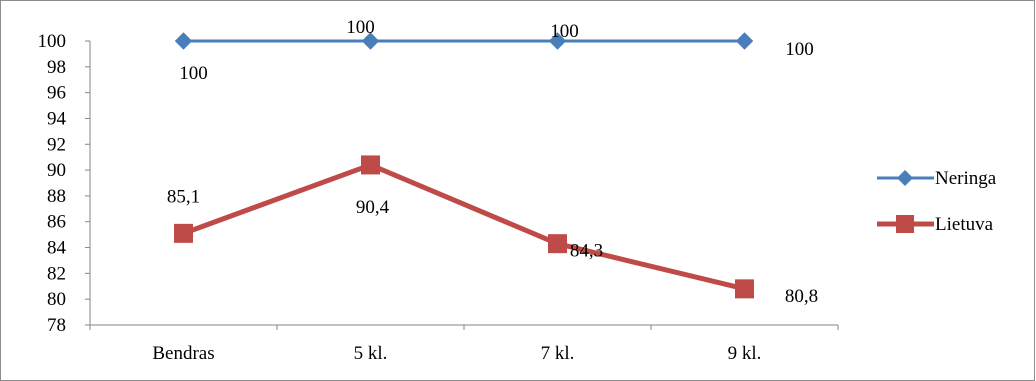  What do you see at coordinates (801, 296) in the screenshot?
I see `data-label: 80,8` at bounding box center [801, 296].